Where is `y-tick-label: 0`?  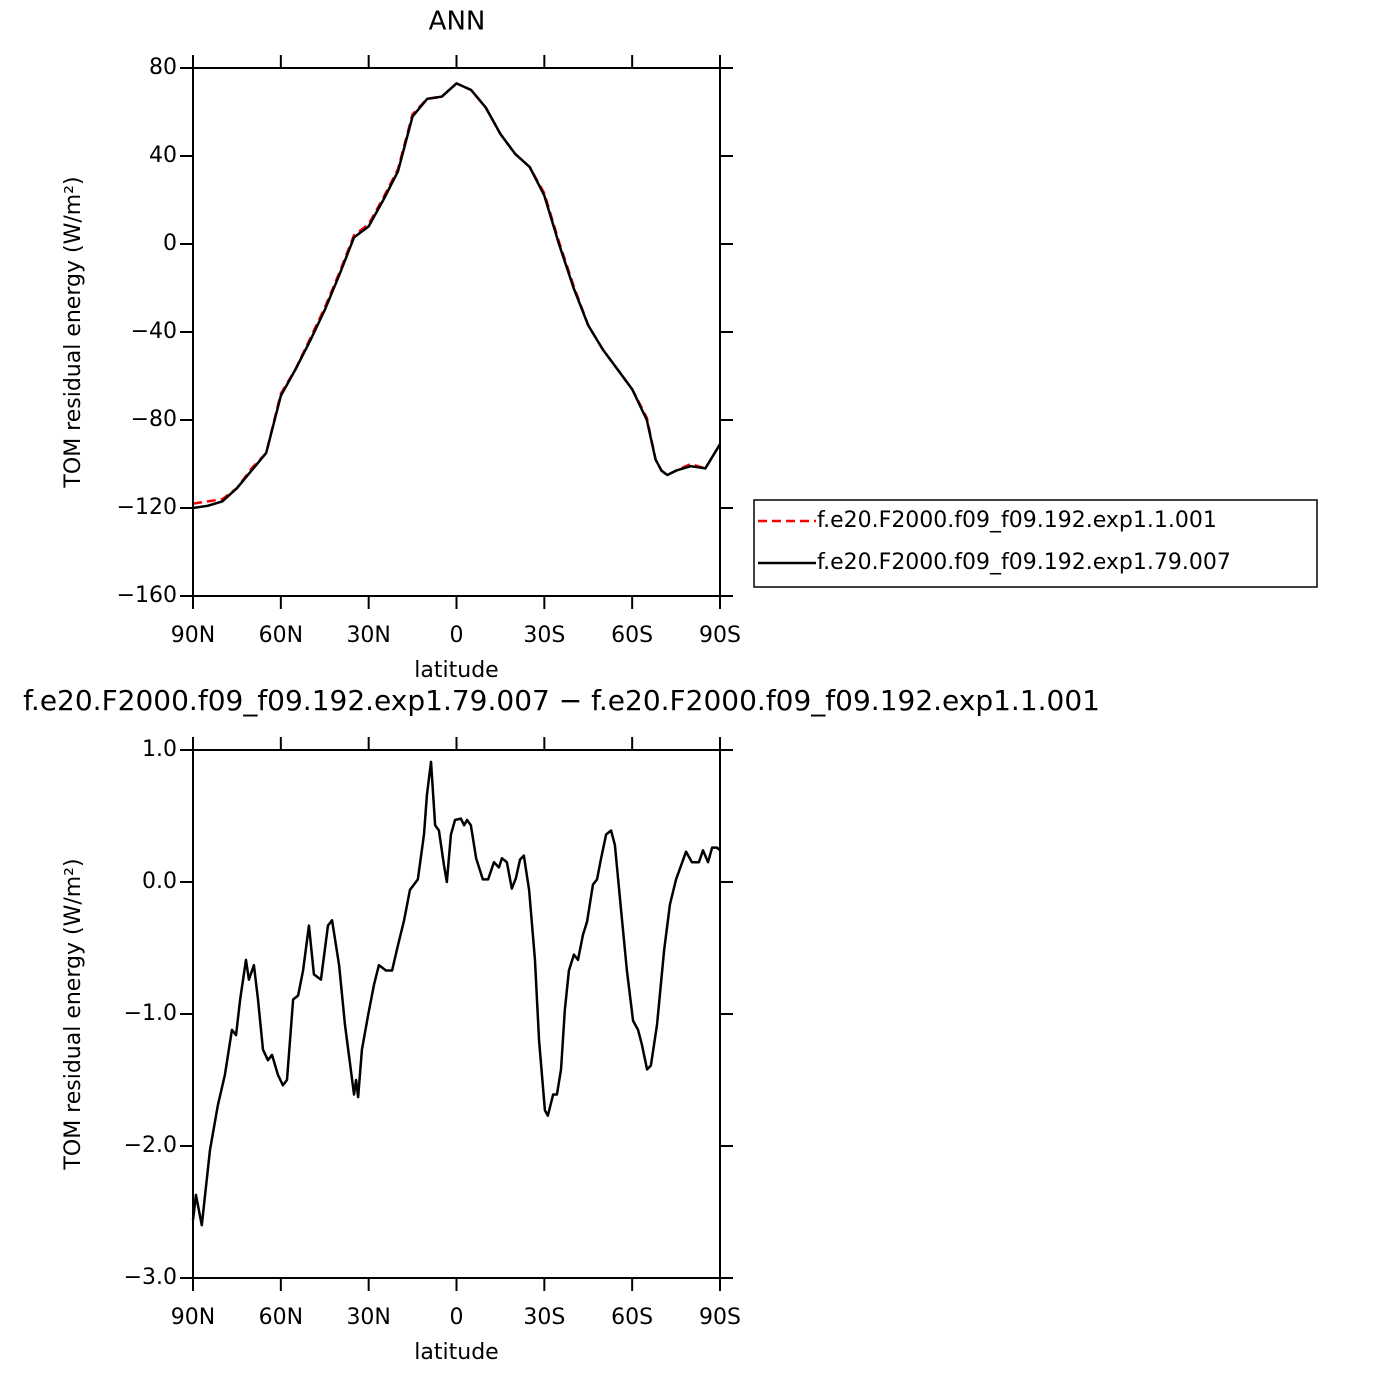
y-tick-label: 0 is located at coordinates (170, 243).